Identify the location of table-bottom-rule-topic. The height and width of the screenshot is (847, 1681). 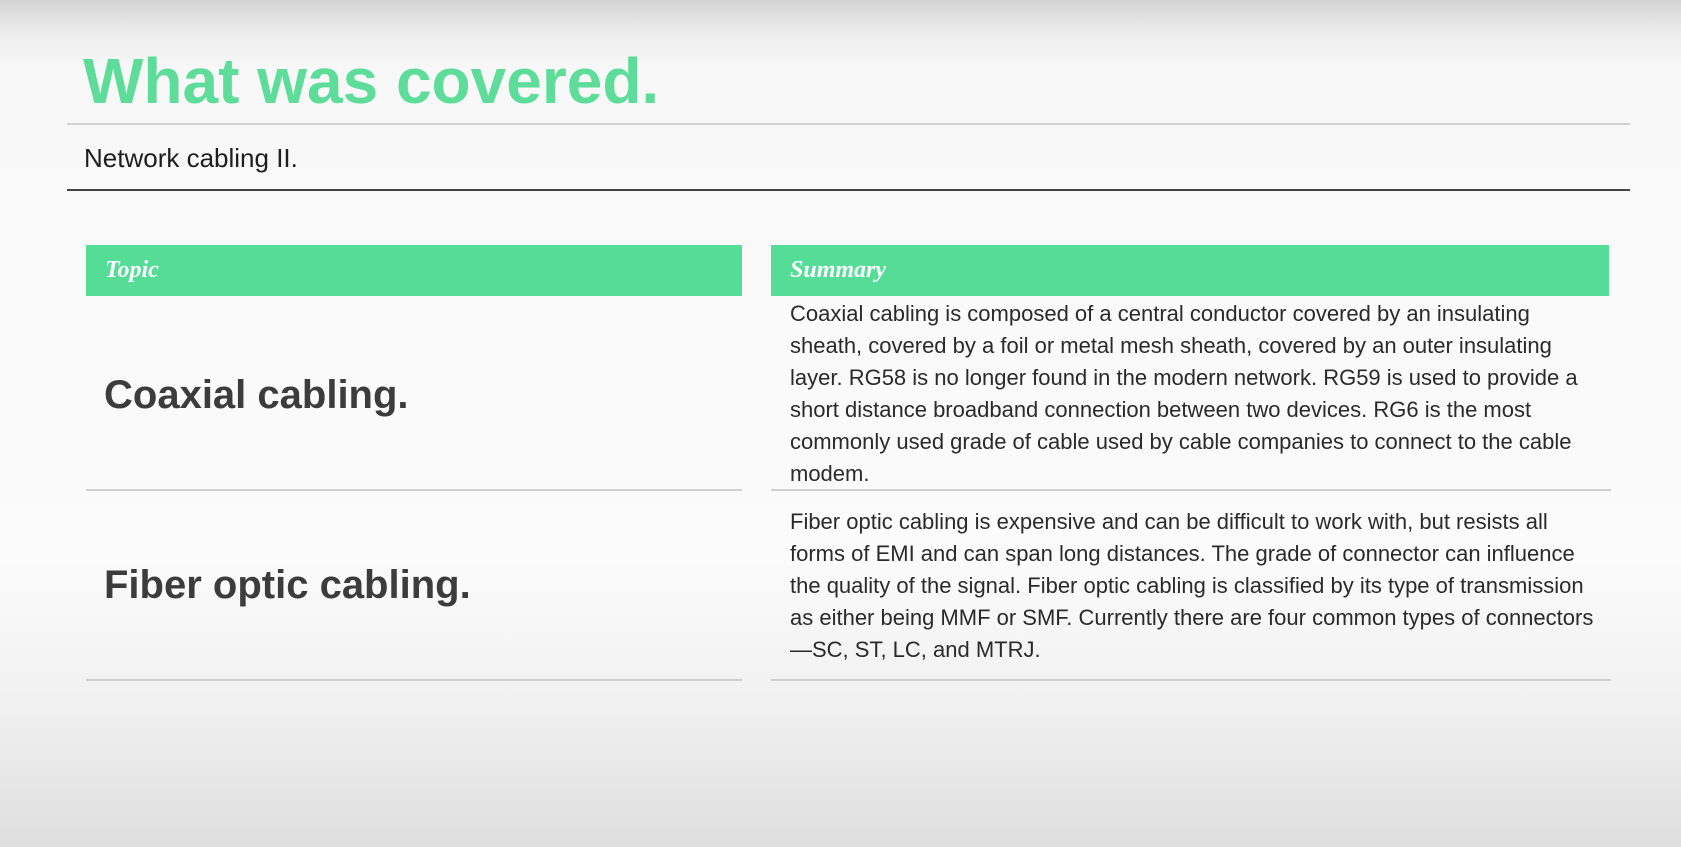
(414, 680).